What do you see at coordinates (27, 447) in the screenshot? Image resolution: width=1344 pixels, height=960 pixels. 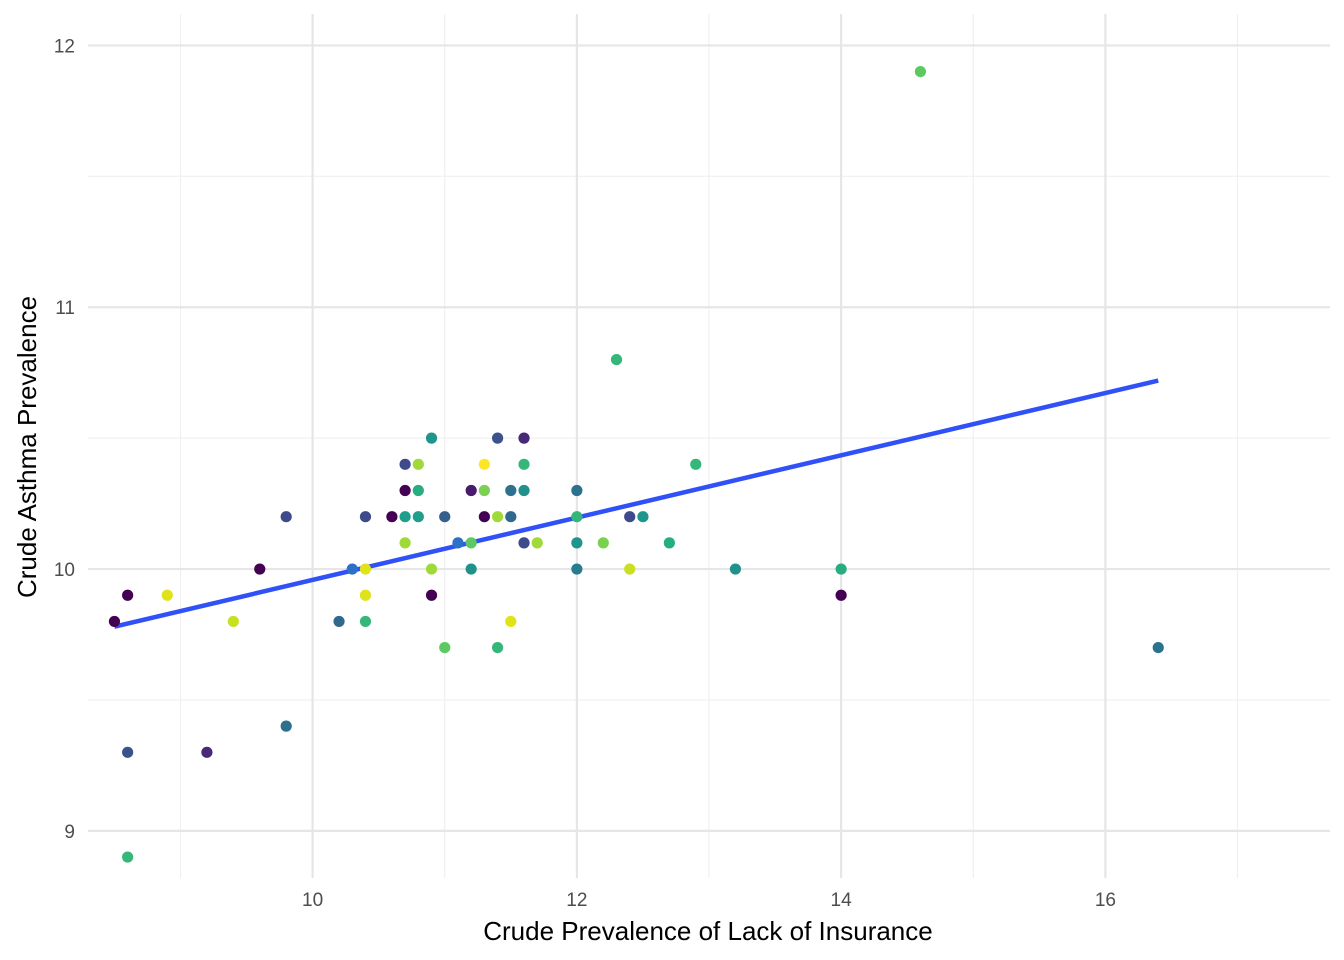 I see `y-axis-title: Crude Asthma Prevalence` at bounding box center [27, 447].